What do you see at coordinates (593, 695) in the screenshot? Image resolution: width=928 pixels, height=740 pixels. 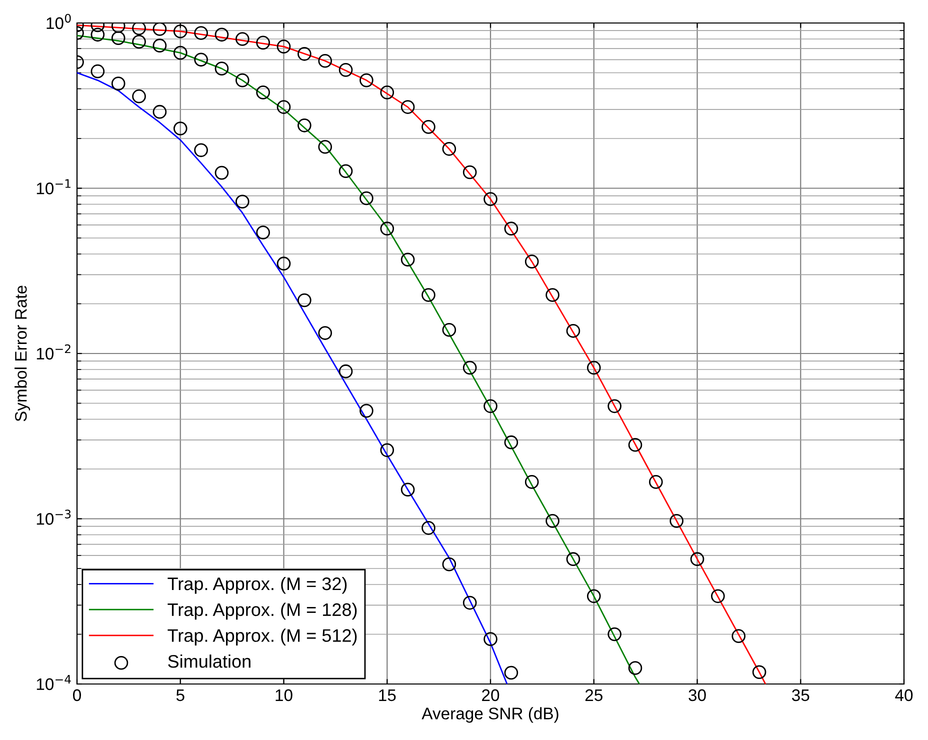 I see `x-tick-label: 25` at bounding box center [593, 695].